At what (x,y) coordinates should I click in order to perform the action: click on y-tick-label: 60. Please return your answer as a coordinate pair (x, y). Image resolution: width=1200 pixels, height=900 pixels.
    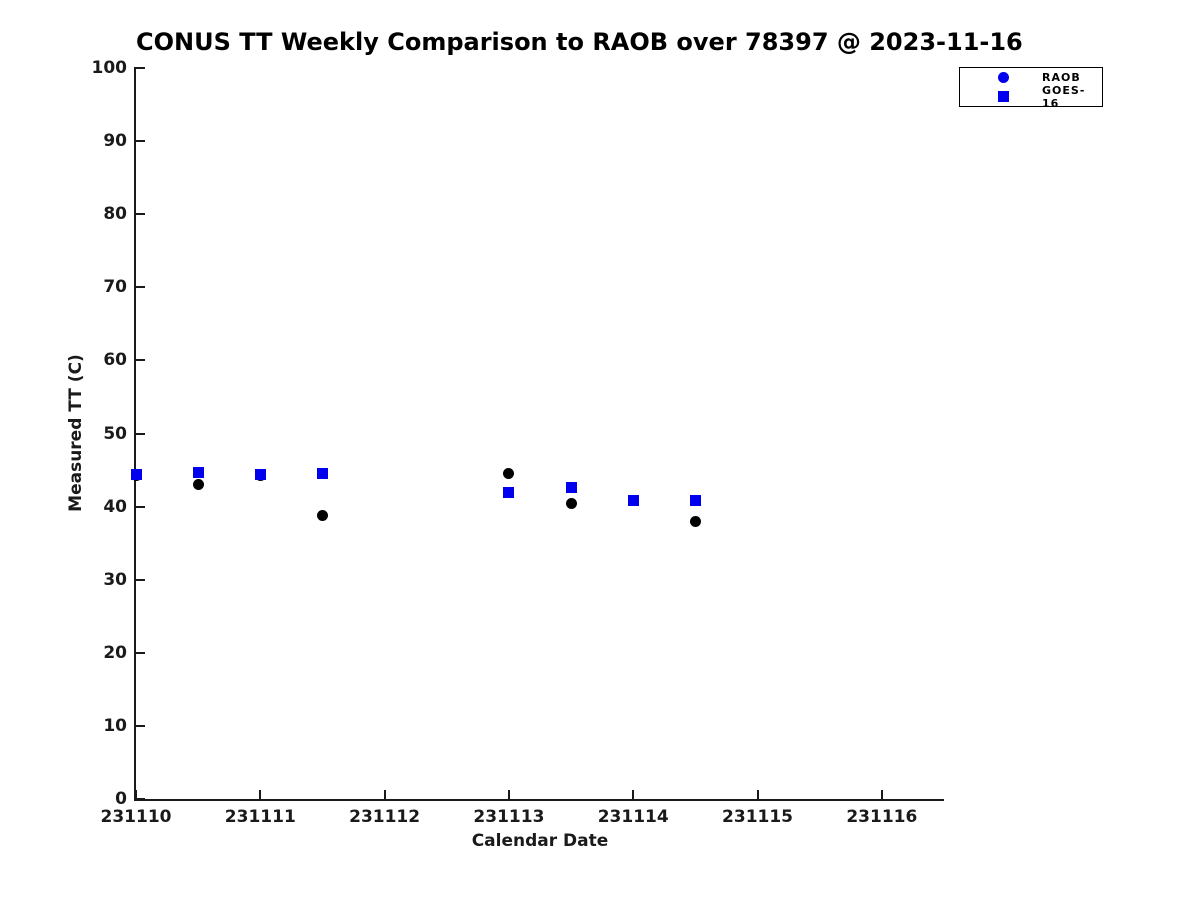
    Looking at the image, I should click on (115, 360).